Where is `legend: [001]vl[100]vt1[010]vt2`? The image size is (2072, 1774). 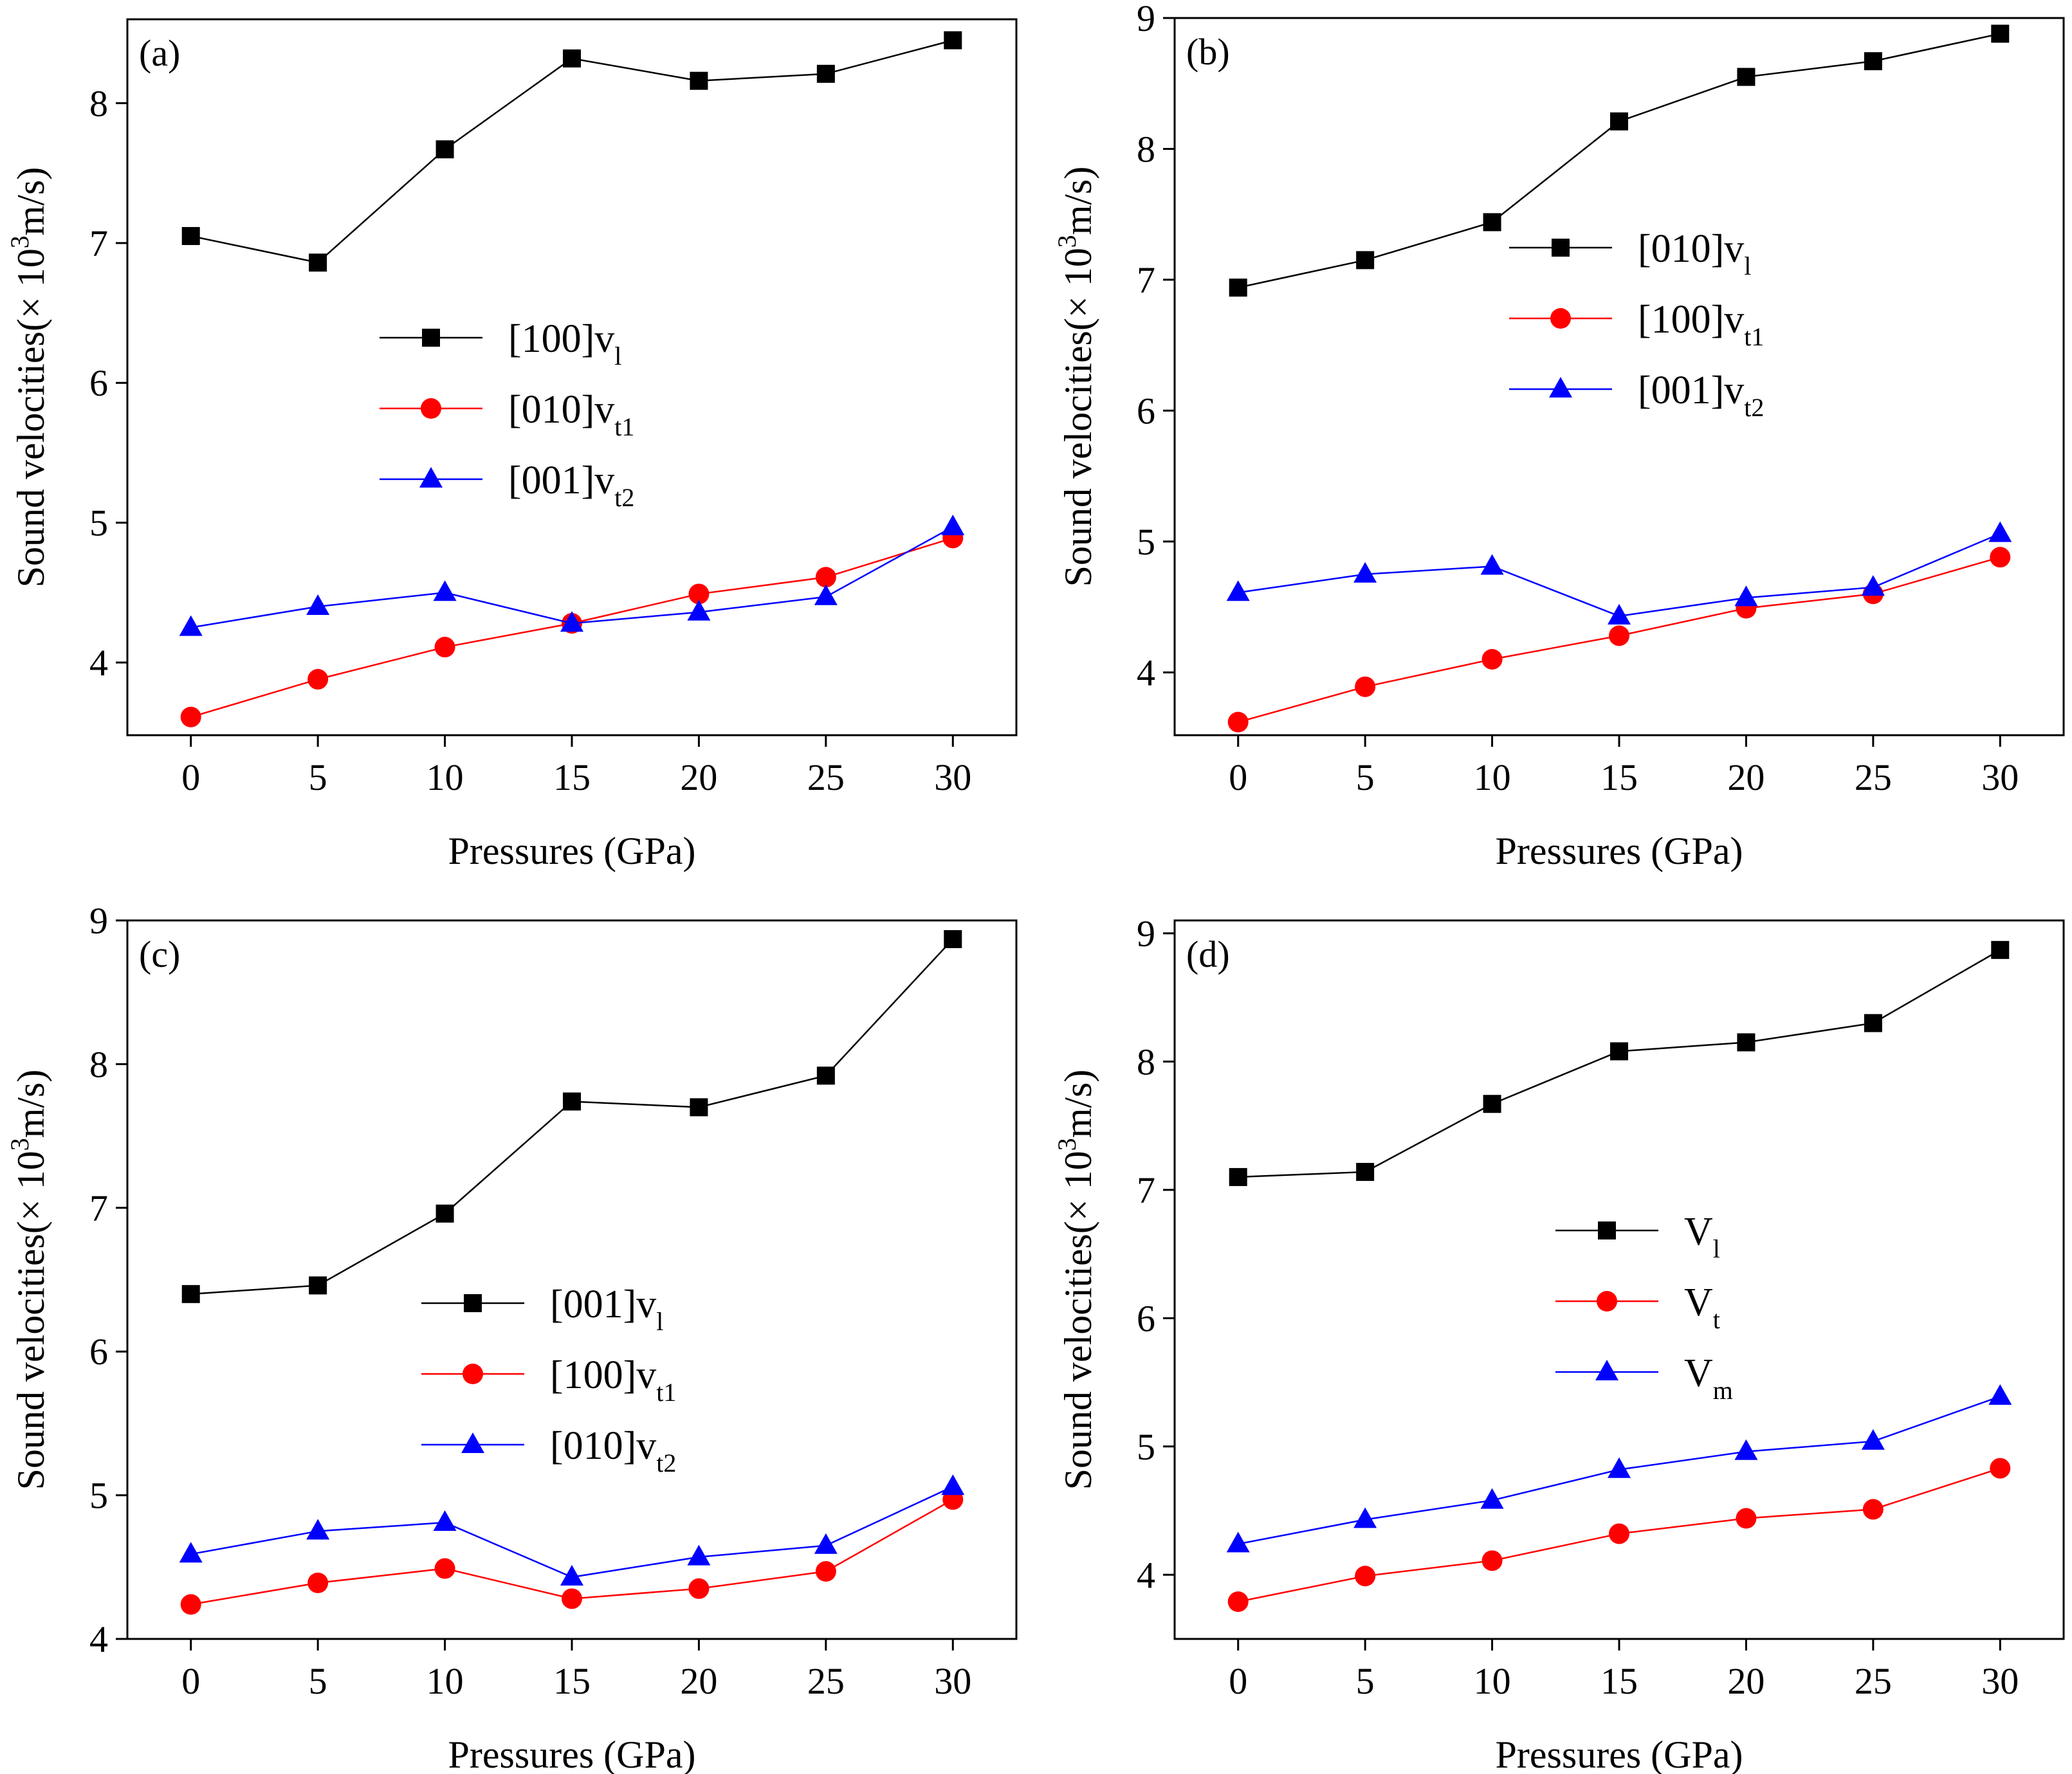 legend: [001]vl[100]vt1[010]vt2 is located at coordinates (548, 1380).